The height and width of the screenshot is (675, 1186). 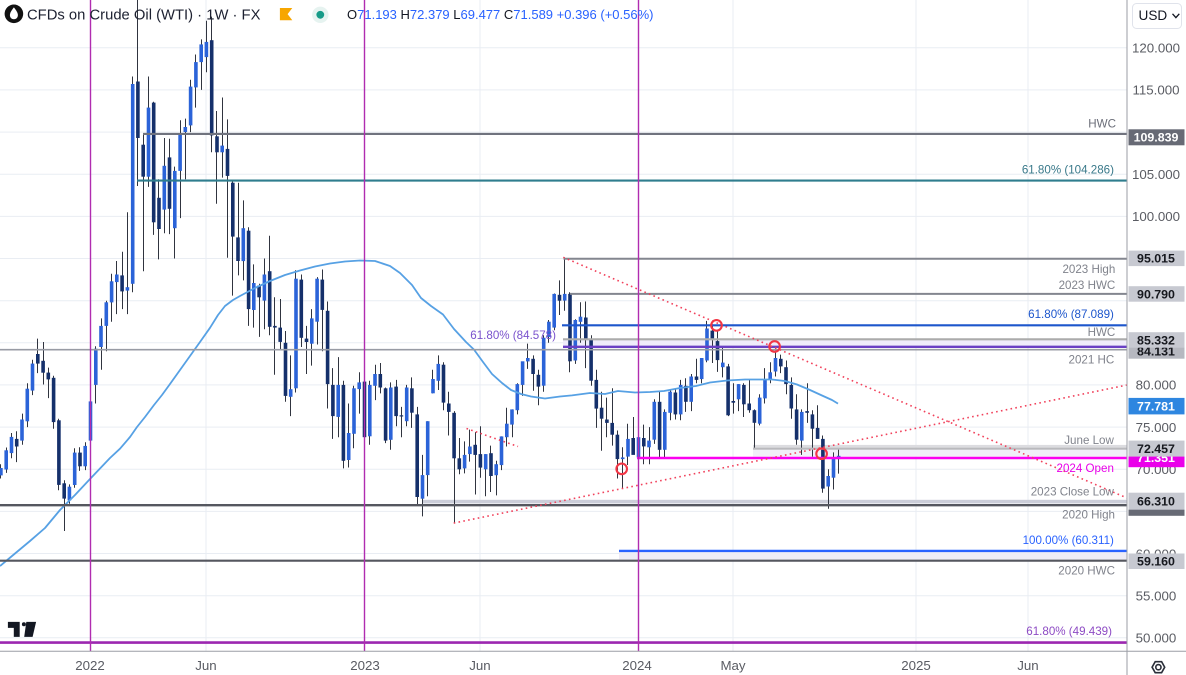 I want to click on svg-text: 115.000, so click(x=1155, y=90).